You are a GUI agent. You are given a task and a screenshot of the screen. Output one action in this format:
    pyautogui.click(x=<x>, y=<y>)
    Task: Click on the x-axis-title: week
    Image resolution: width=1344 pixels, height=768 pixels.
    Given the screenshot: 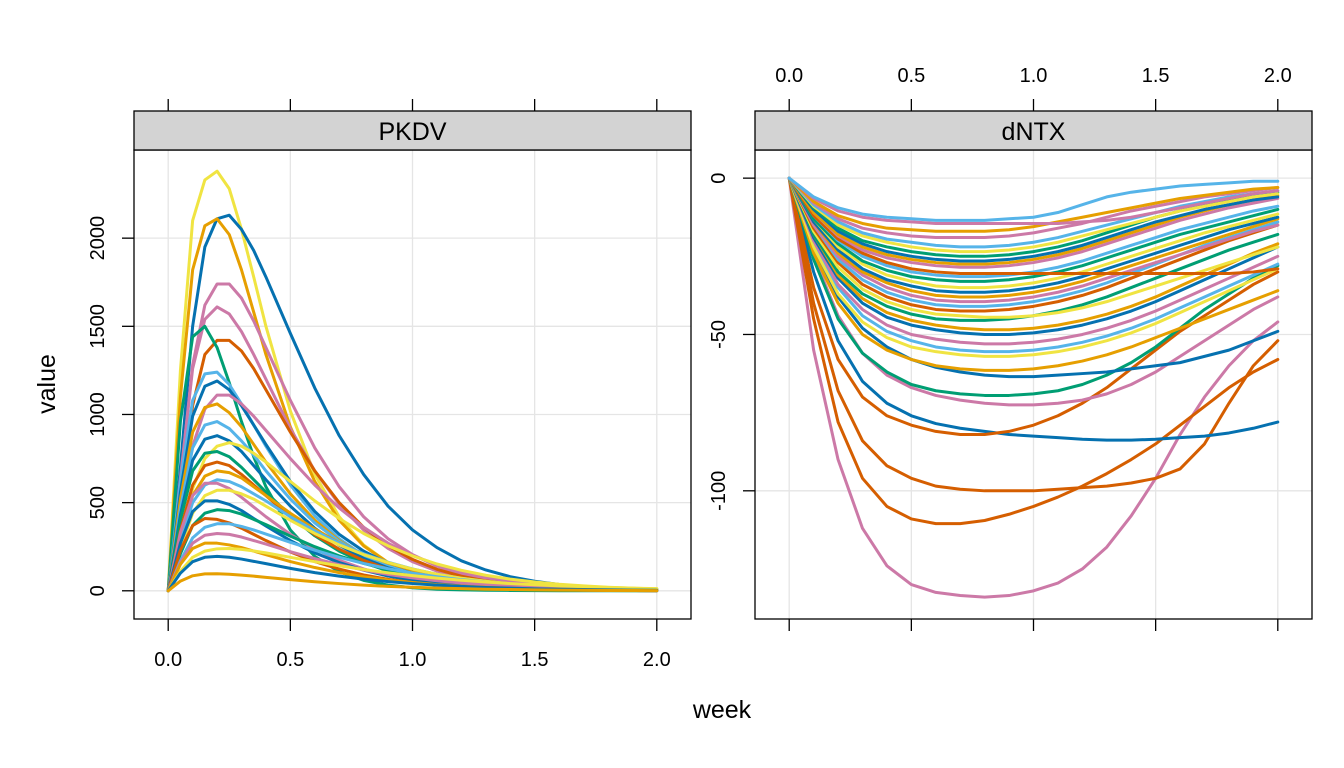 What is the action you would take?
    pyautogui.click(x=722, y=710)
    